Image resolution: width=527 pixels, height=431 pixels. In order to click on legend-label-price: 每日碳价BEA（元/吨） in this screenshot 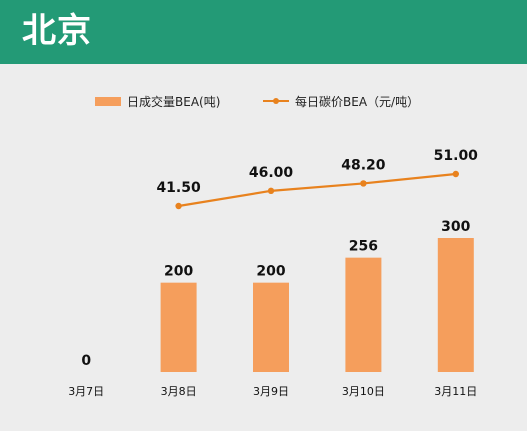, I will do `click(357, 101)`.